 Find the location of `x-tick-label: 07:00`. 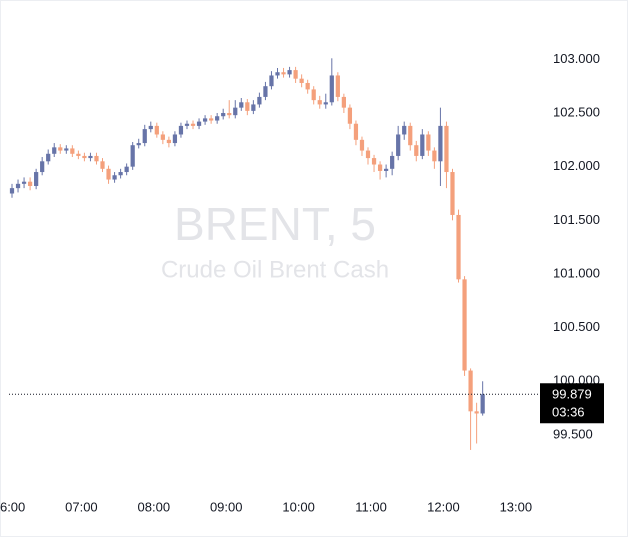

x-tick-label: 07:00 is located at coordinates (81, 506).